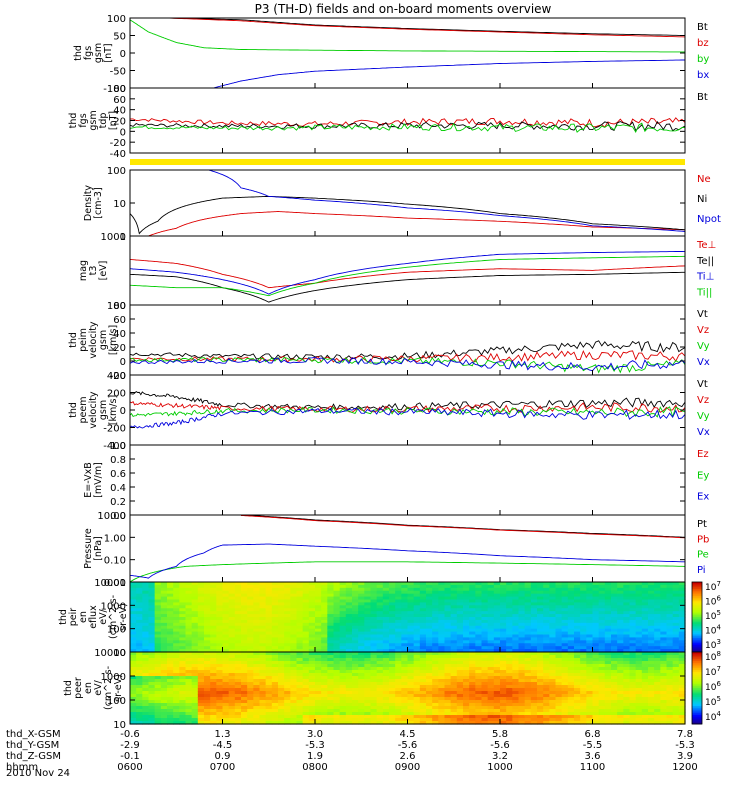 Image resolution: width=750 pixels, height=800 pixels. What do you see at coordinates (83, 410) in the screenshot?
I see `y-axis-label: peem` at bounding box center [83, 410].